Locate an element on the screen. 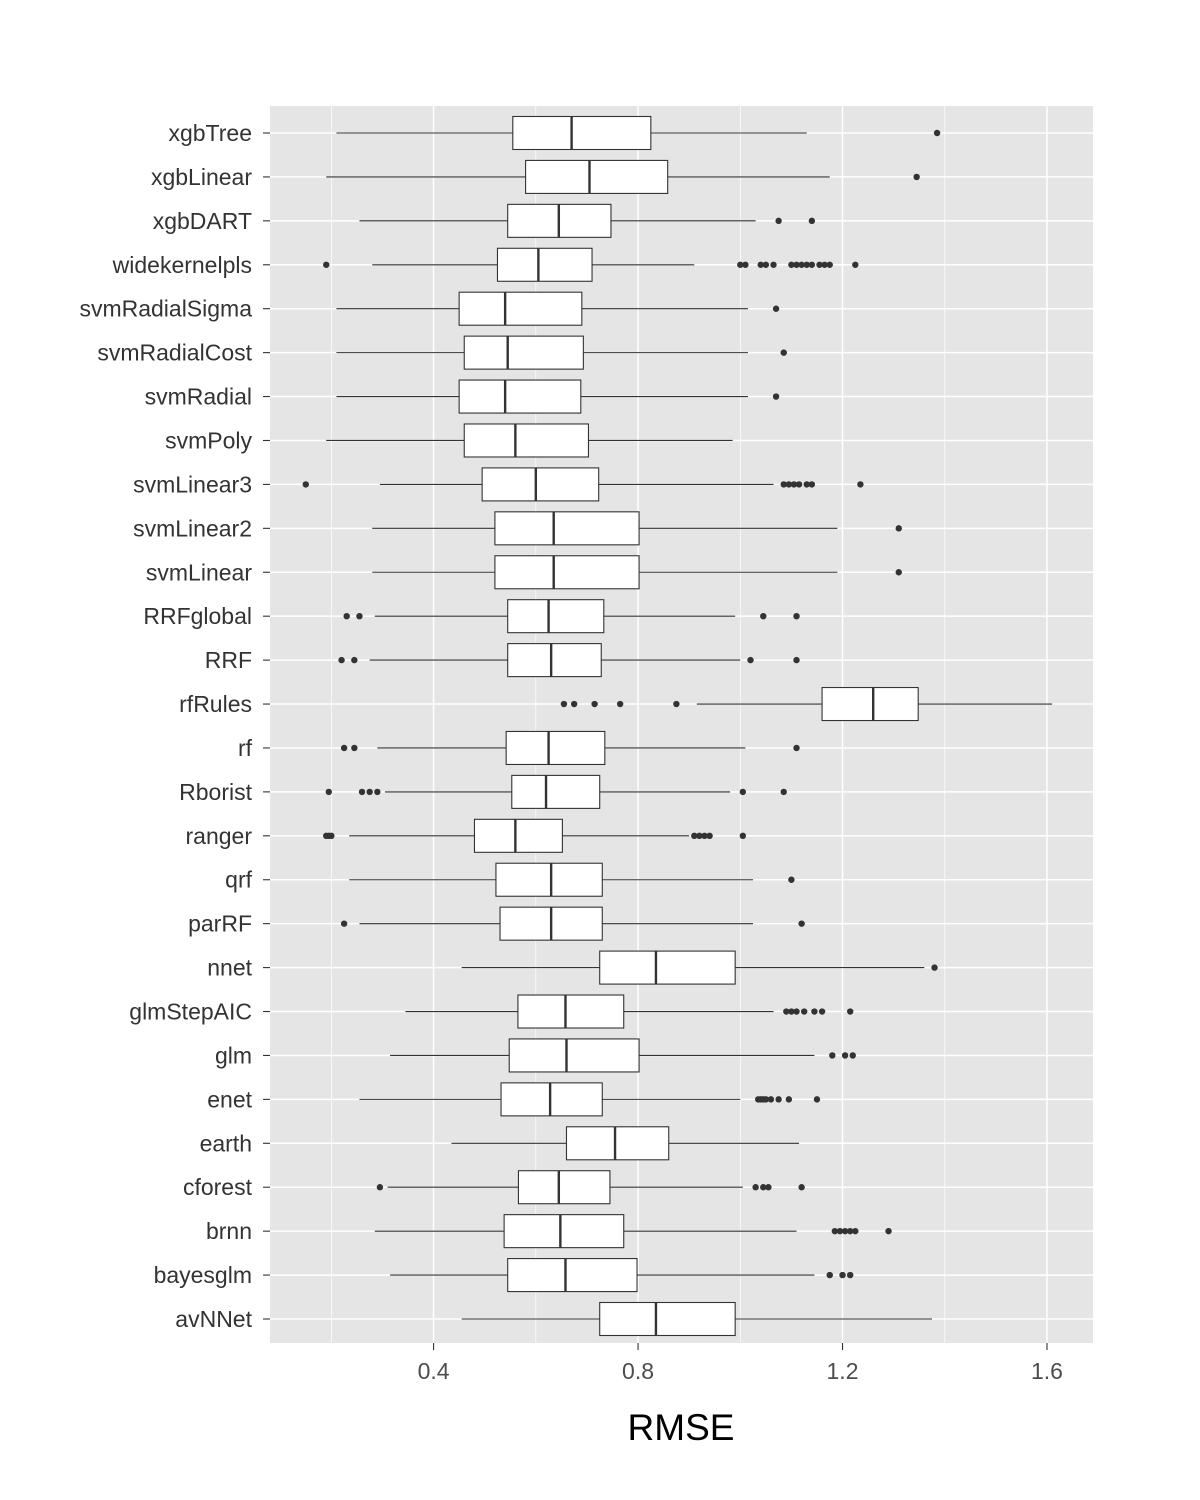  category-label: parRF is located at coordinates (220, 924).